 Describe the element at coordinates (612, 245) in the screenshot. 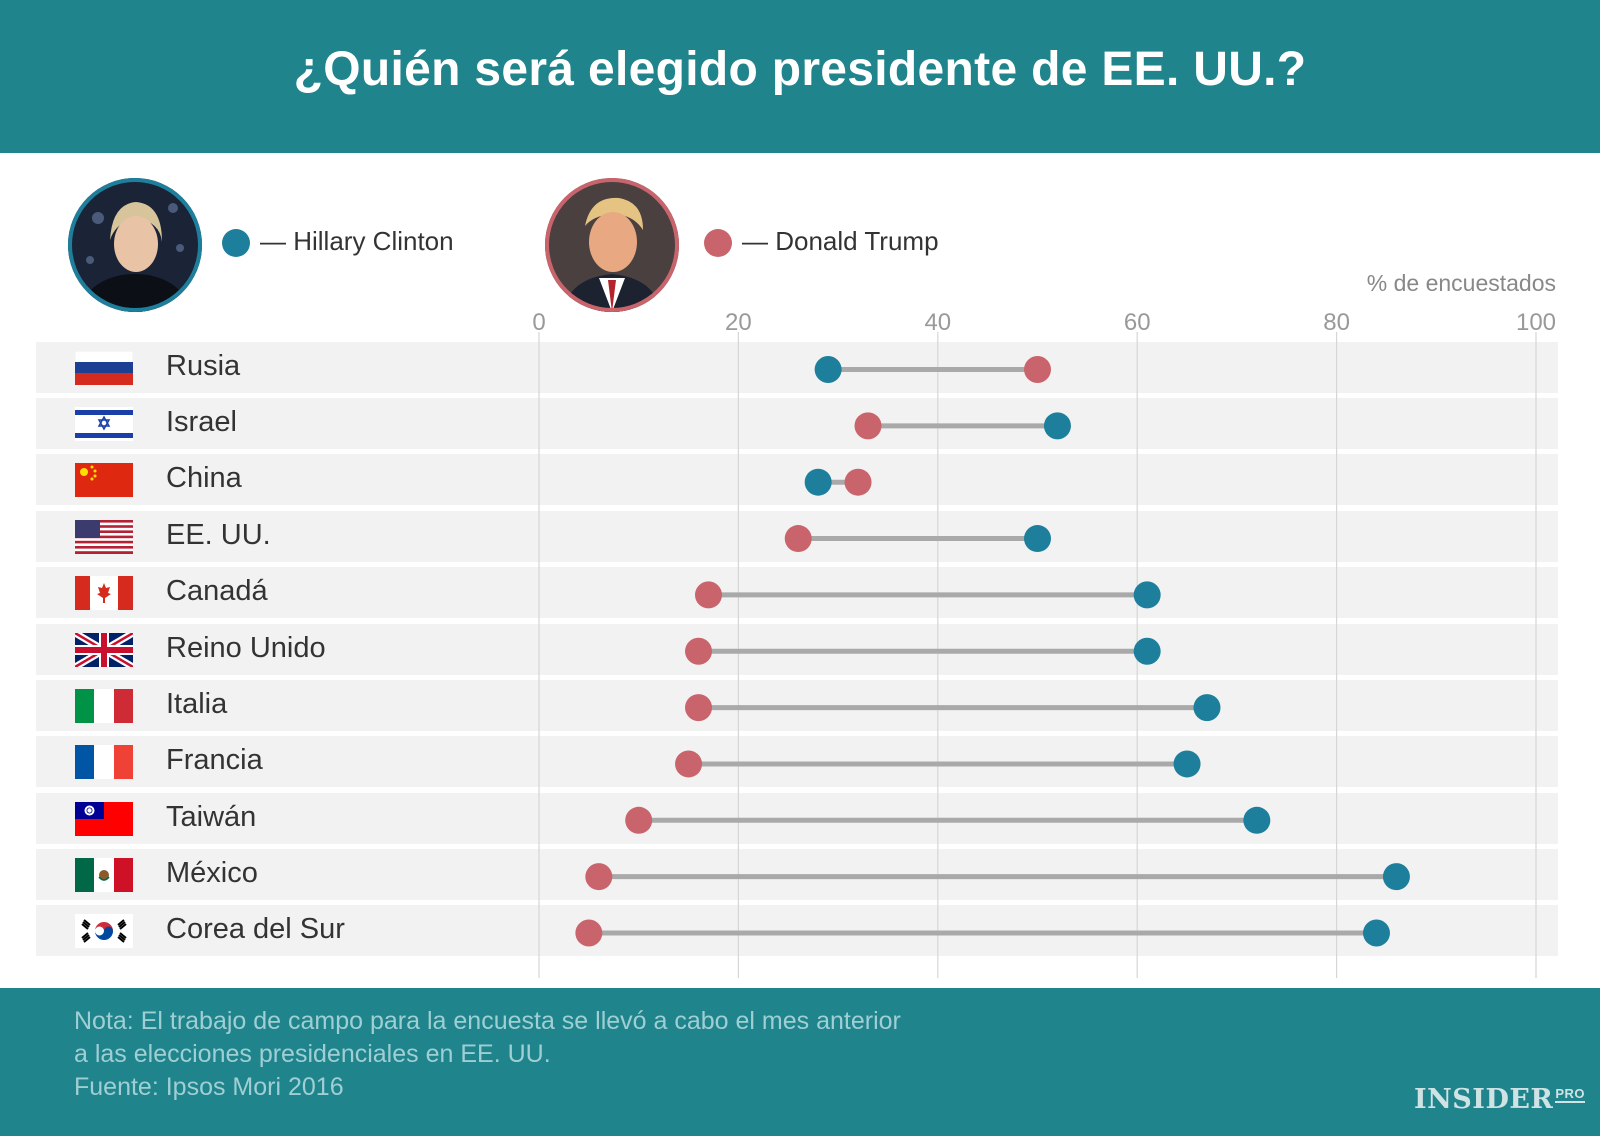

I see `trump-portrait` at that location.